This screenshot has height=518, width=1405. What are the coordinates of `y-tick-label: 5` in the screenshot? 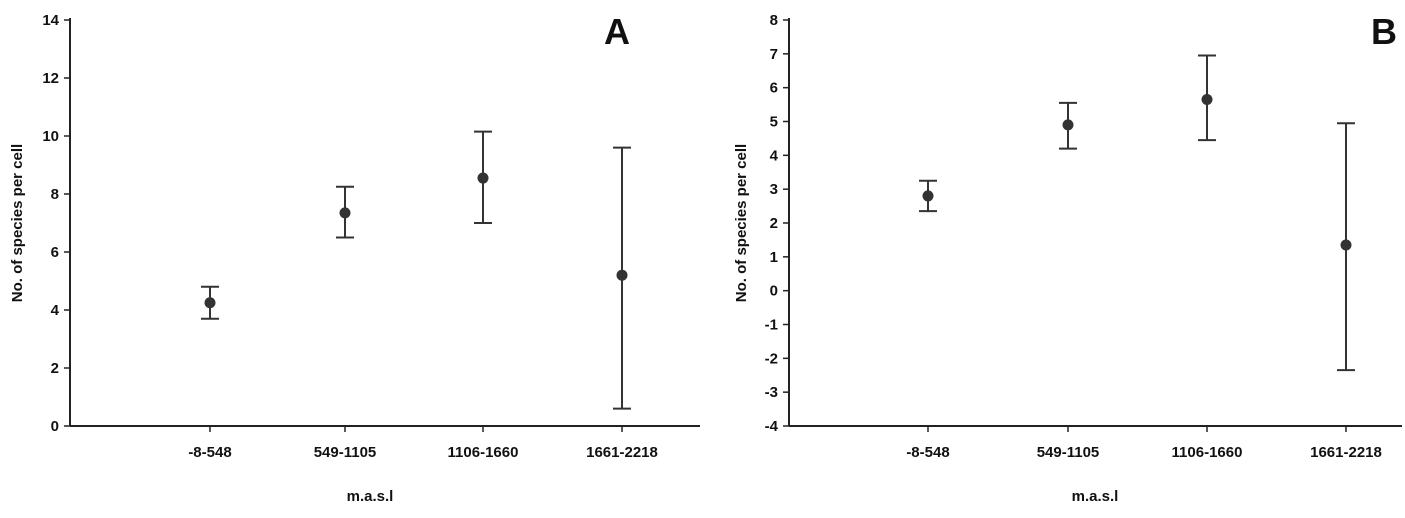 It's located at (774, 122).